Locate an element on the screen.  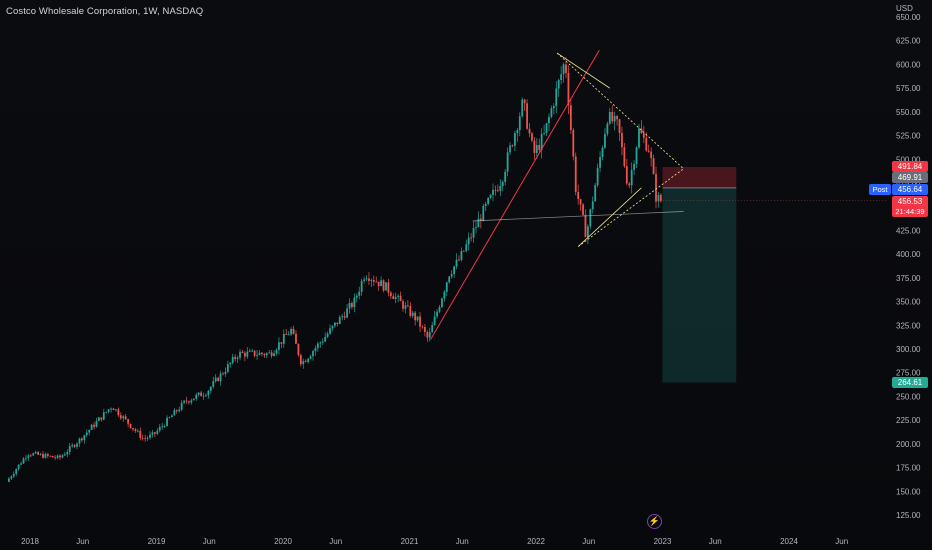
take-profit-zone is located at coordinates (699, 285).